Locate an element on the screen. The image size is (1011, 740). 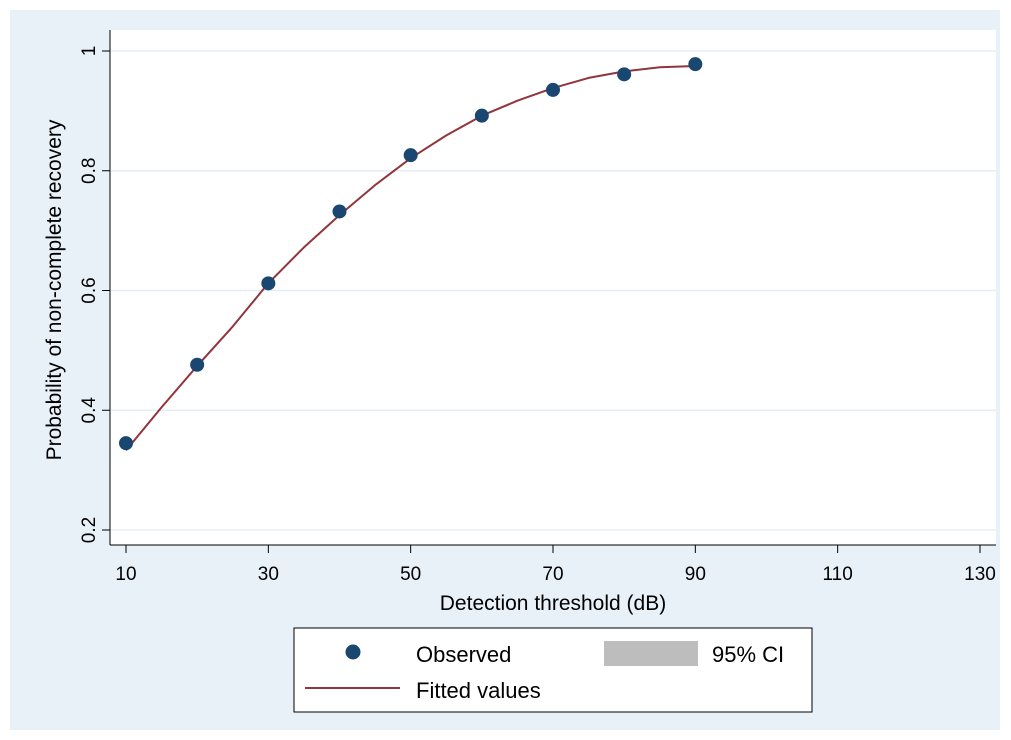
x-tick-label-5: 110 is located at coordinates (838, 574).